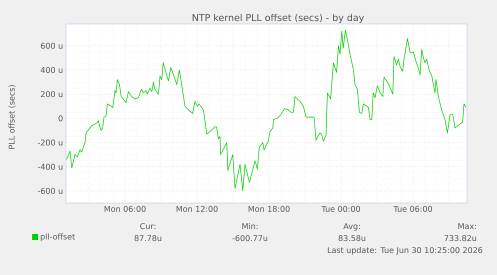 The width and height of the screenshot is (497, 275). What do you see at coordinates (278, 18) in the screenshot?
I see `chart-title: NTP kernel PLL offset (secs) - by day` at bounding box center [278, 18].